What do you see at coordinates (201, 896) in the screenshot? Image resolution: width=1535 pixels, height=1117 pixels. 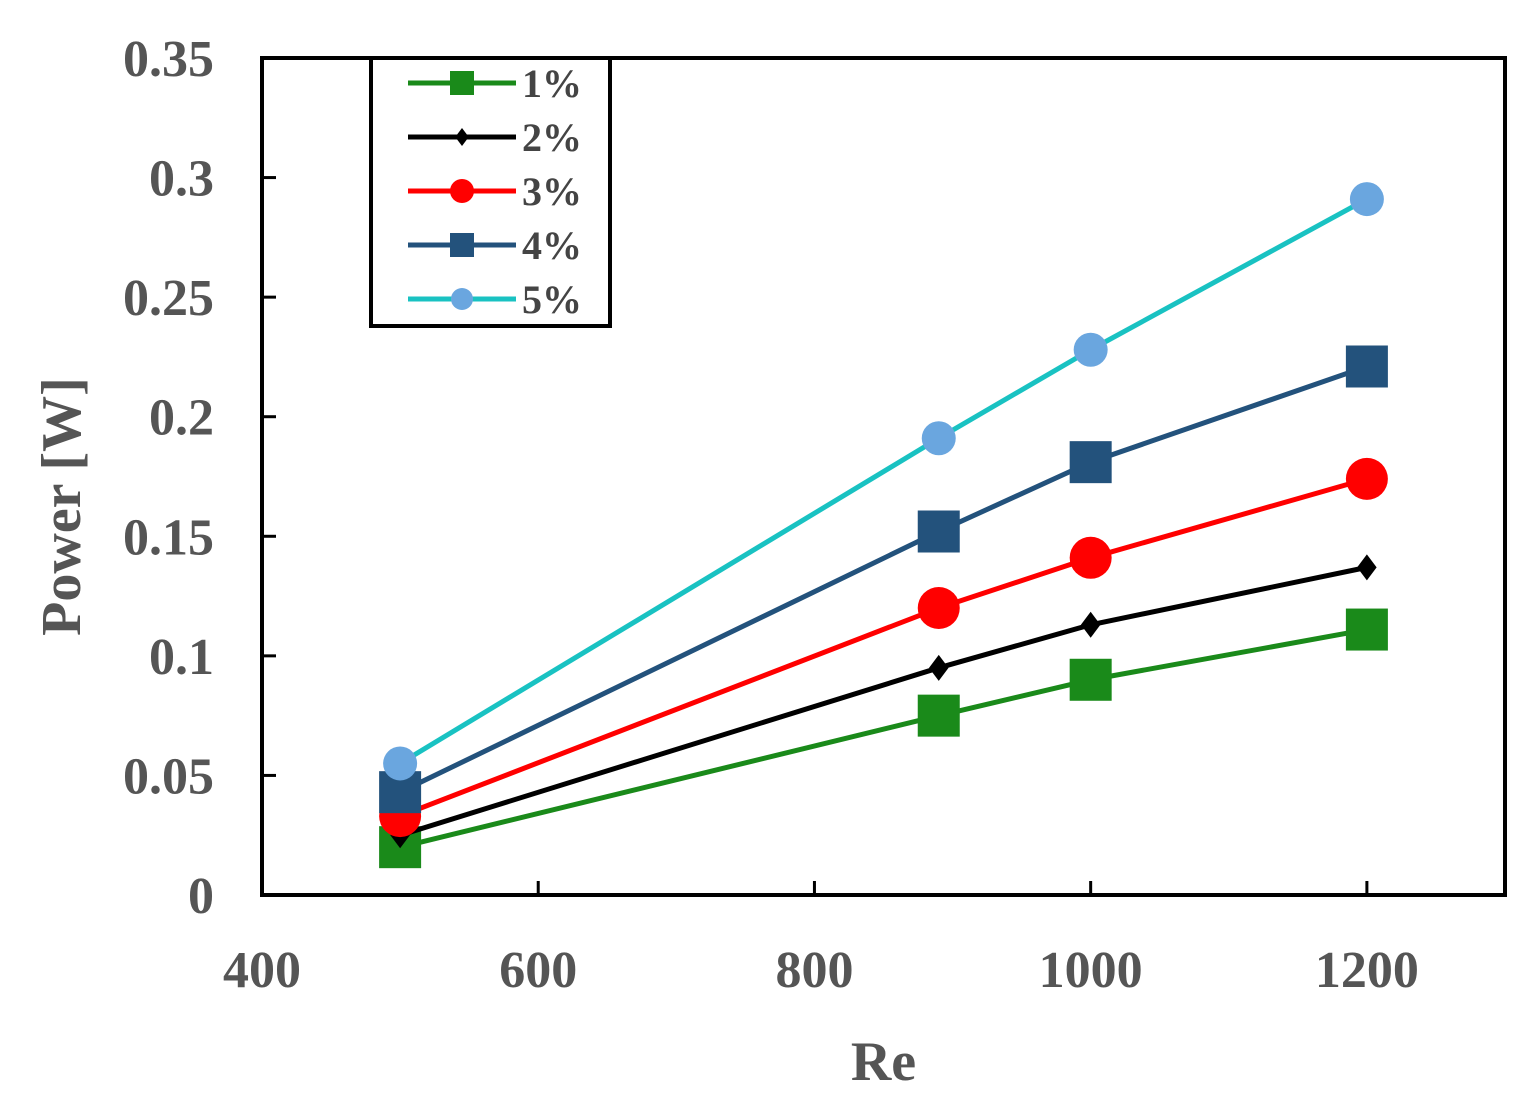 I see `y-tick-label: 0` at bounding box center [201, 896].